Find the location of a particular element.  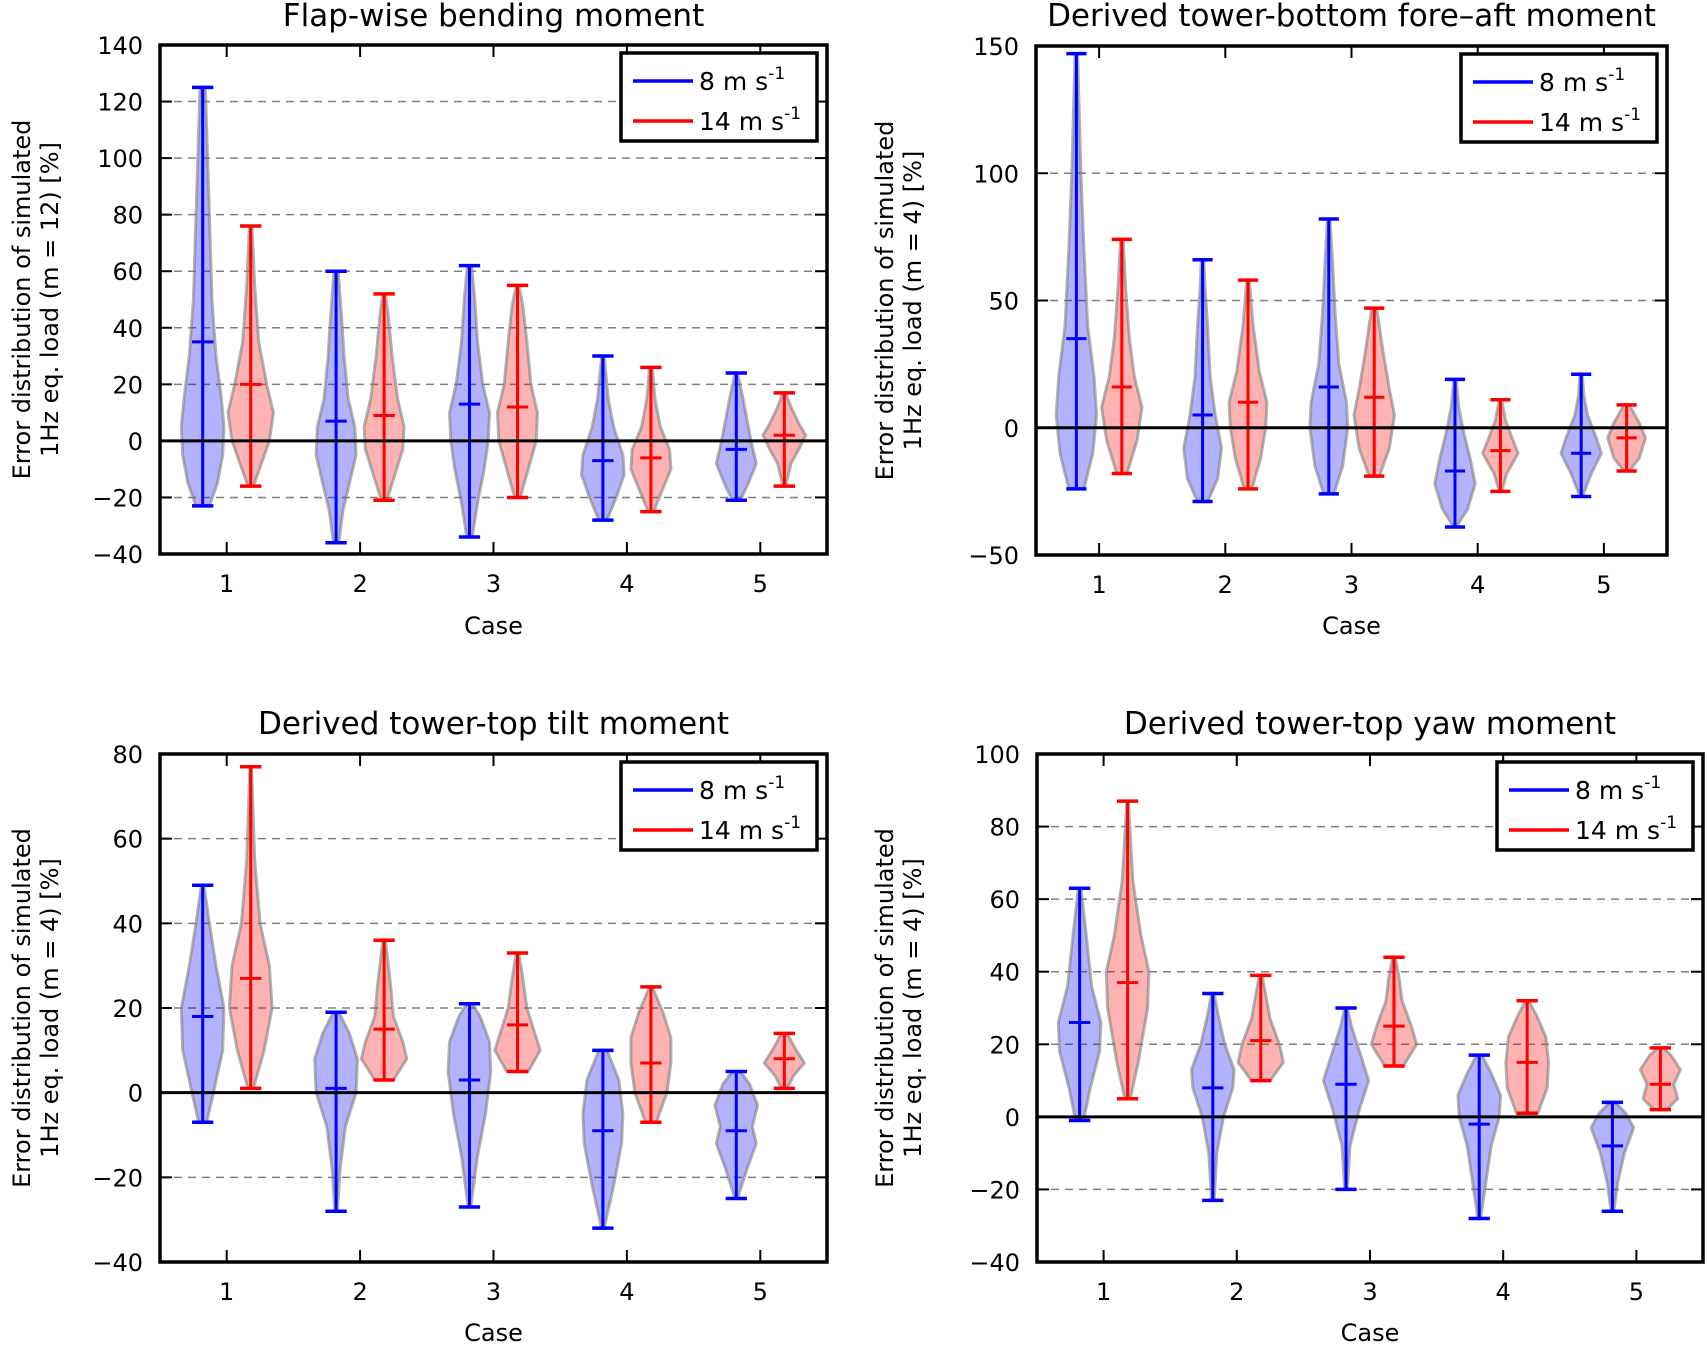

chart-title: Derived tower-top yaw moment is located at coordinates (1370, 724).